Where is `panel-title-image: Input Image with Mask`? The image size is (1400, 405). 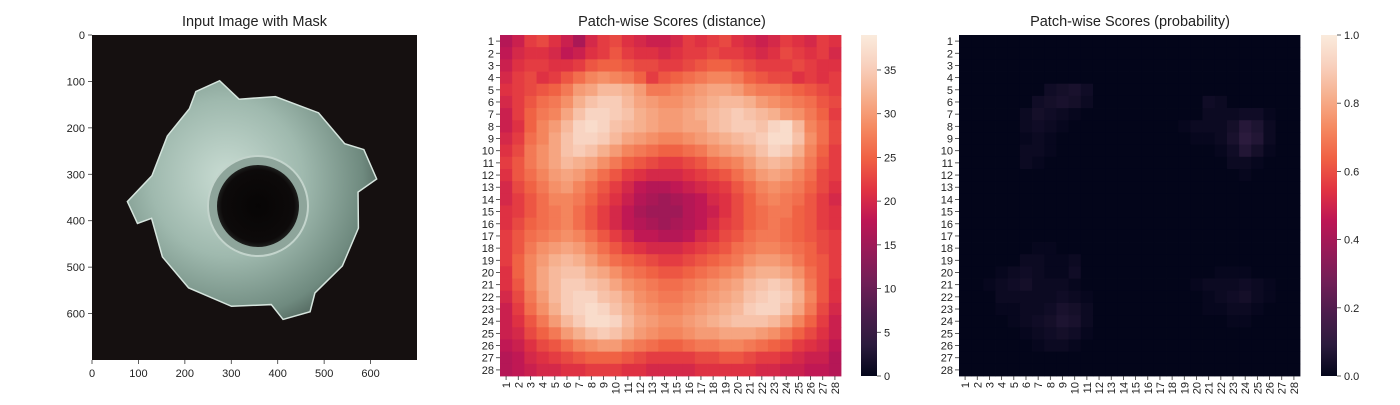
panel-title-image: Input Image with Mask is located at coordinates (255, 22).